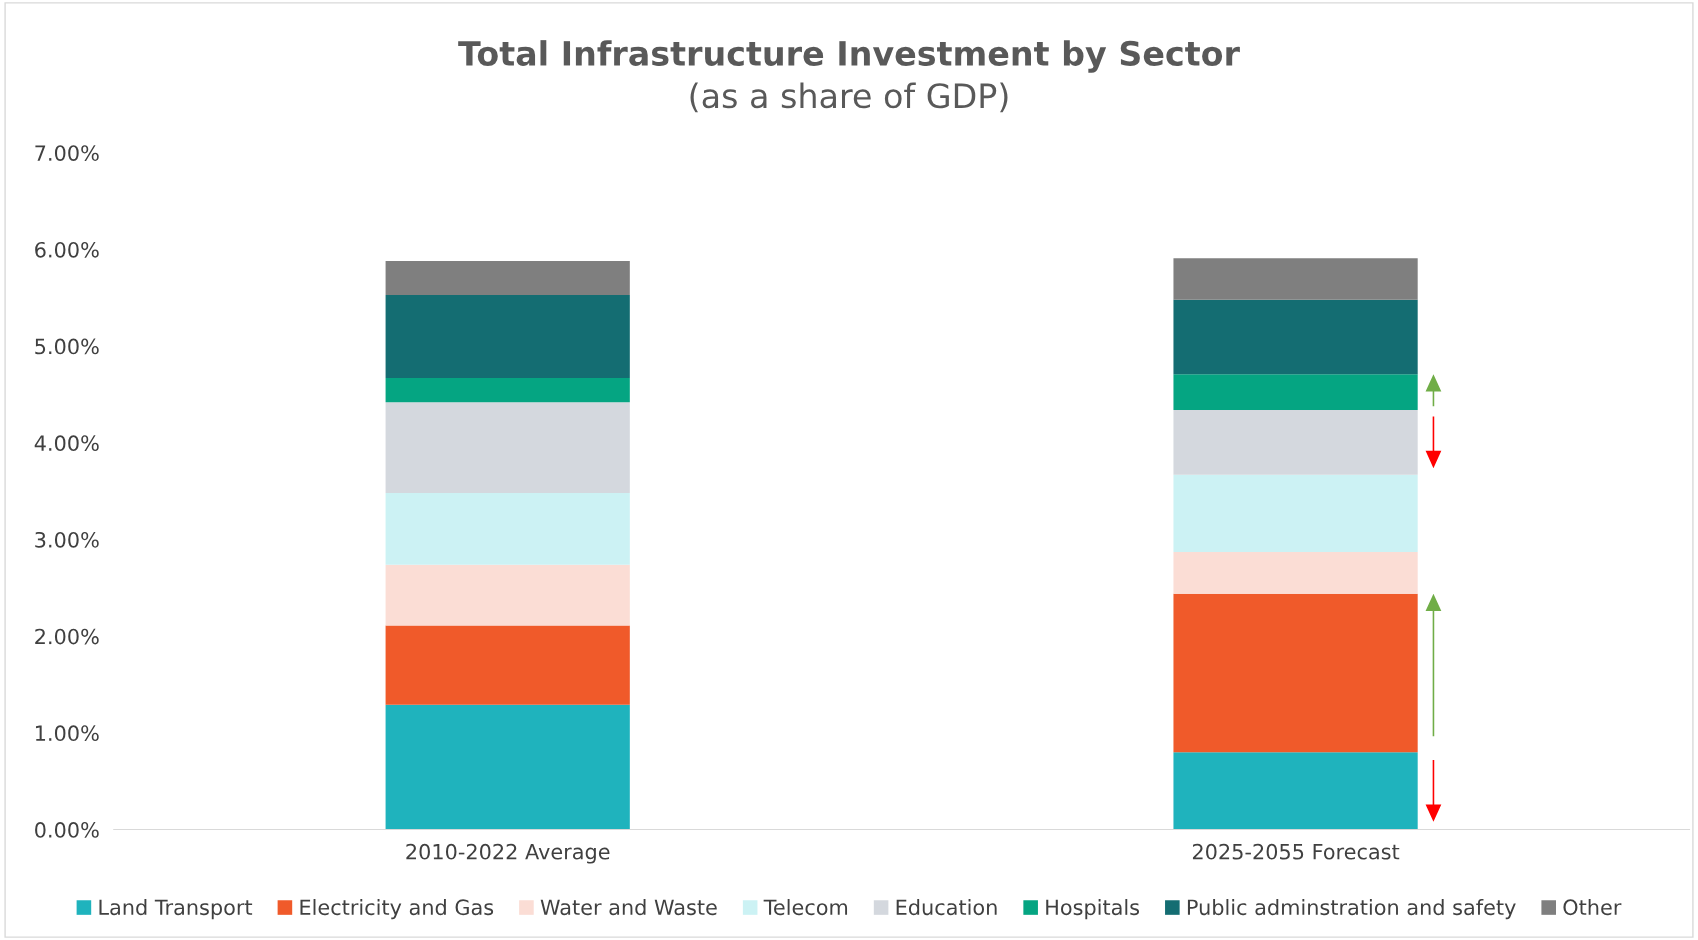 The width and height of the screenshot is (1698, 940). What do you see at coordinates (849, 56) in the screenshot?
I see `chart-title: Total Infrastructure Investment by Sector` at bounding box center [849, 56].